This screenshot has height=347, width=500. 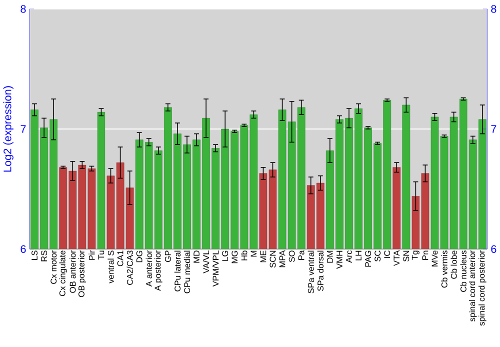 I want to click on y-tick-label: 8, so click(x=23, y=8).